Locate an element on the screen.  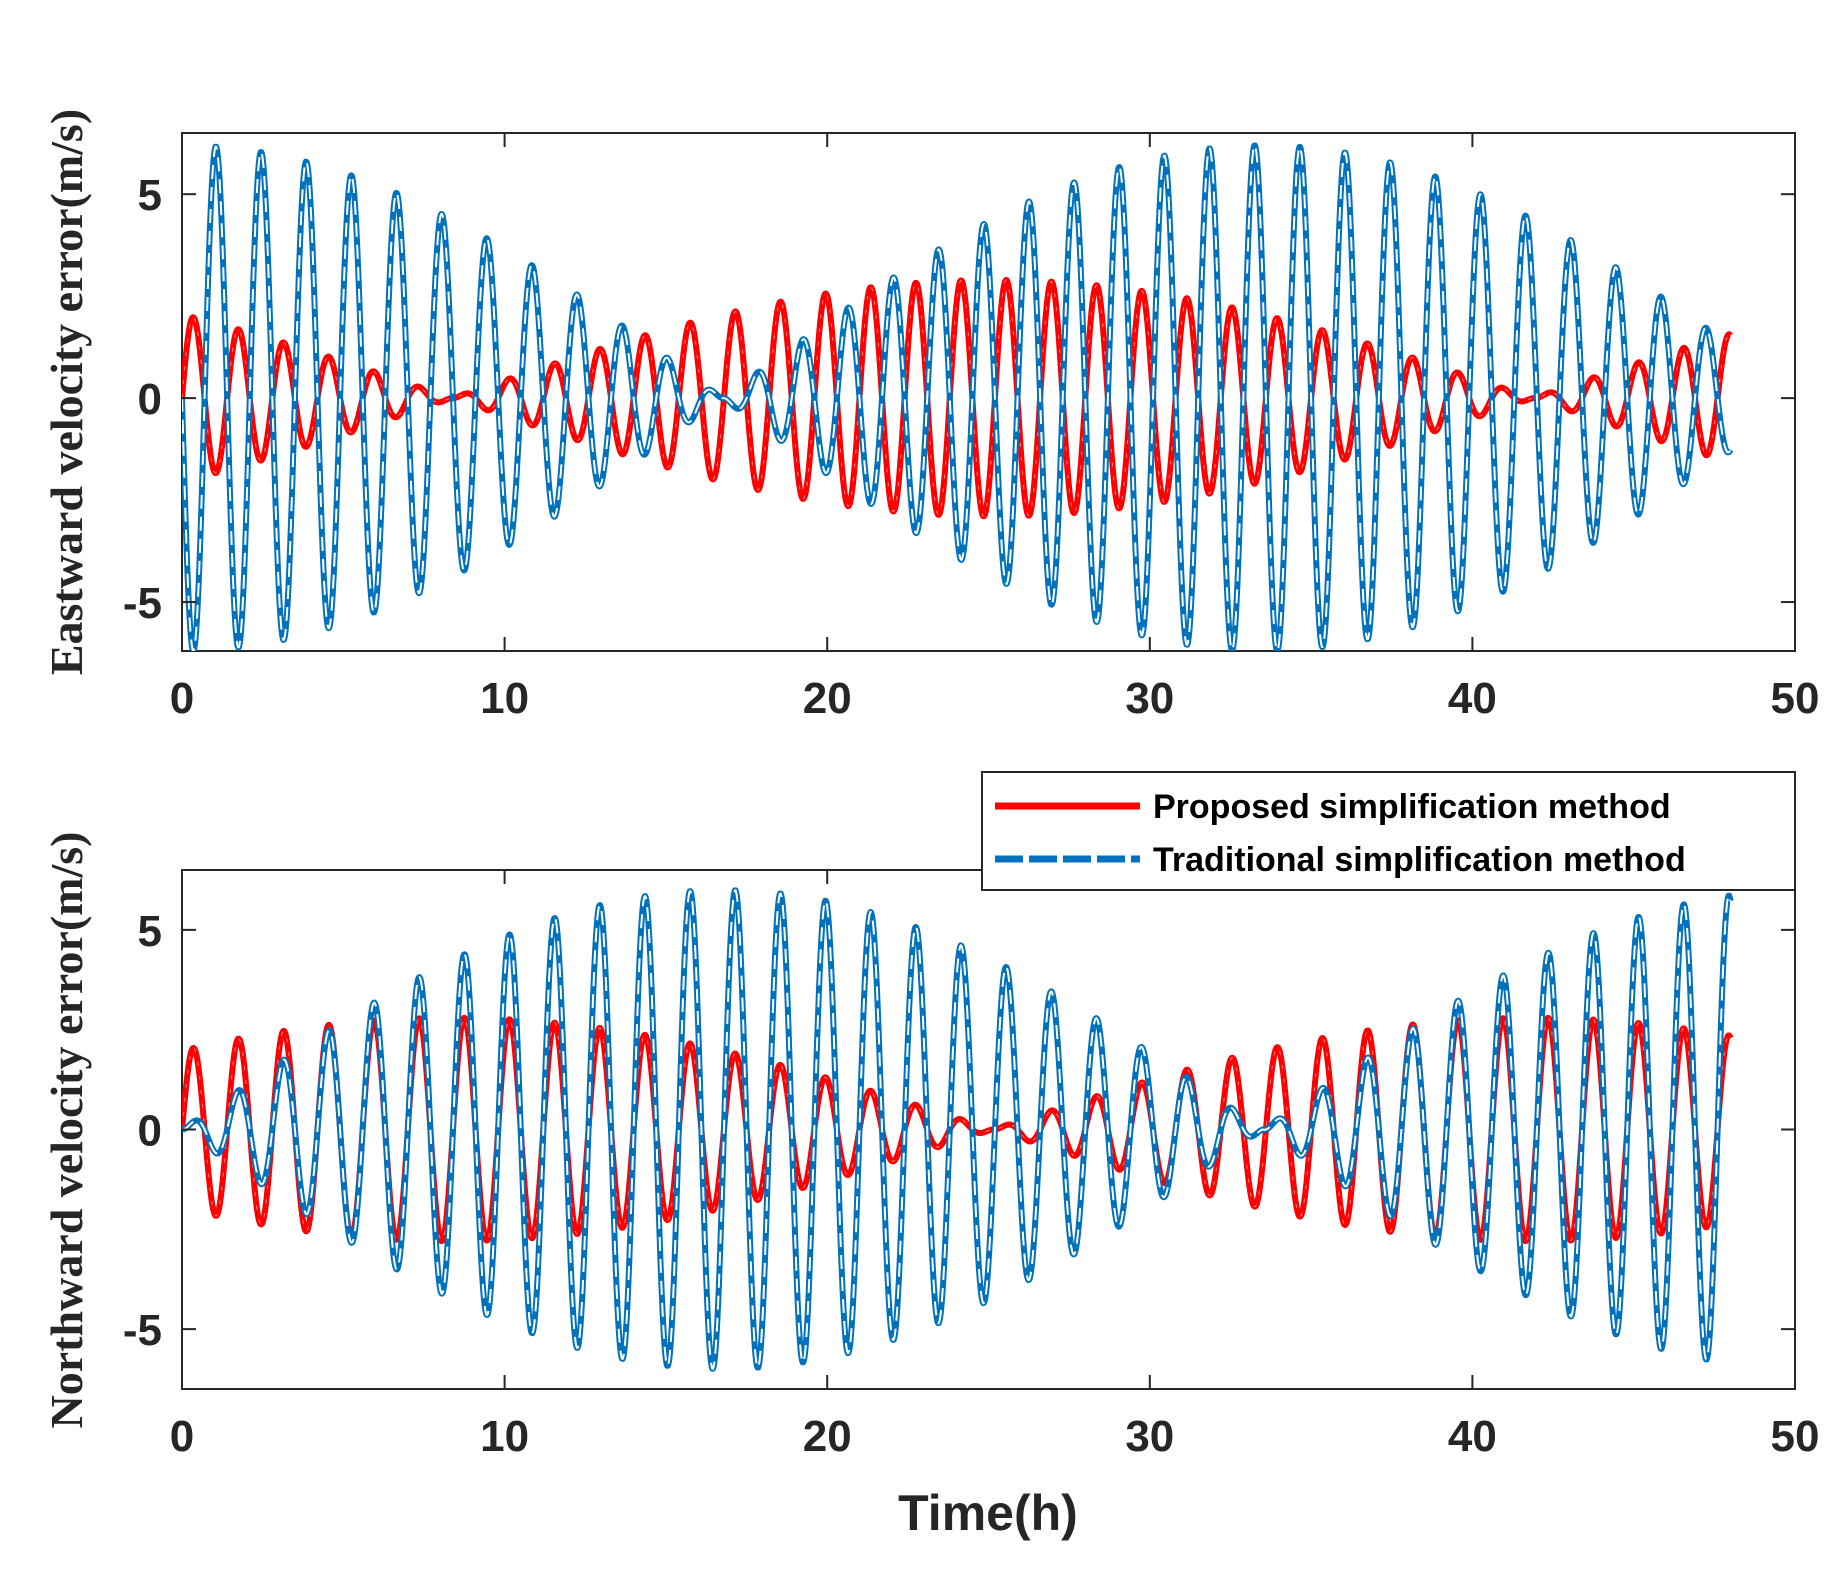
bottom-x-tick-label: 20 is located at coordinates (827, 1436).